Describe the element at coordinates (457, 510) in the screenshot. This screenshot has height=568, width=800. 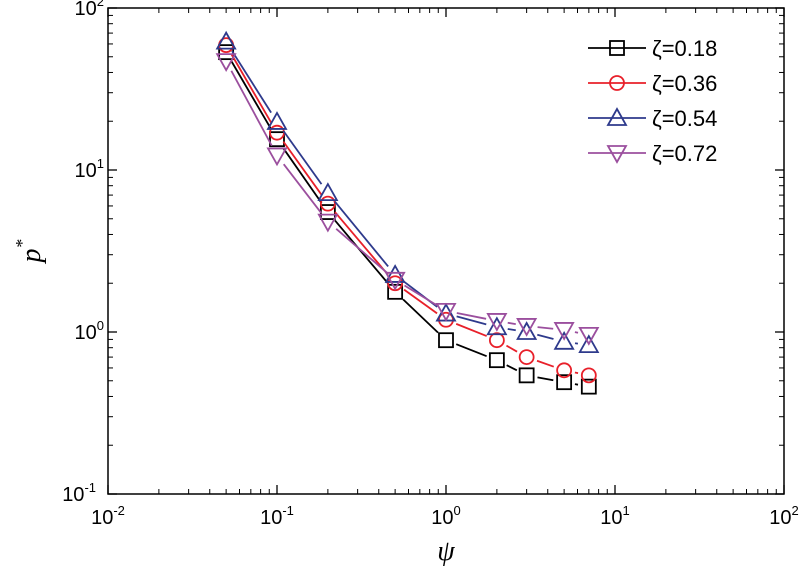
I see `x-tick-exp: 0` at that location.